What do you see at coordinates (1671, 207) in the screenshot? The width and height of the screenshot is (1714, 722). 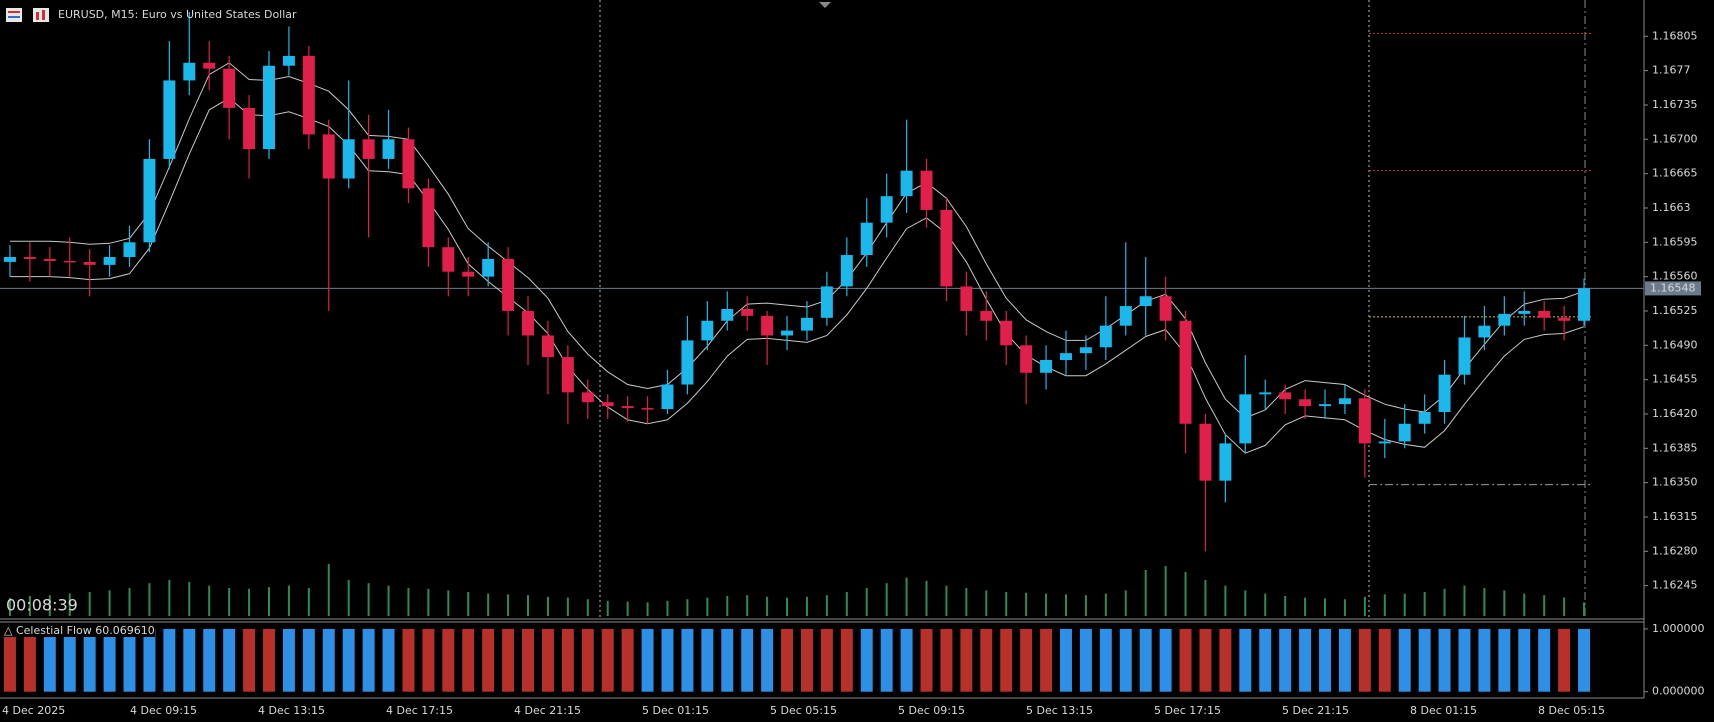 I see `y-tick-label: 1.1663` at bounding box center [1671, 207].